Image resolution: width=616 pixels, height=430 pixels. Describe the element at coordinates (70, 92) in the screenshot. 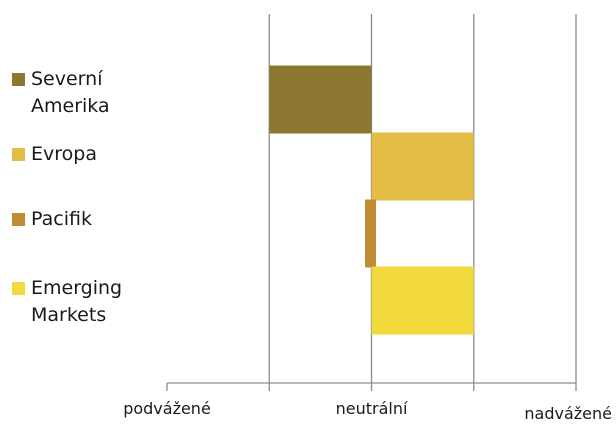

I see `legend-label-severni-amerika: Severní Amerika` at that location.